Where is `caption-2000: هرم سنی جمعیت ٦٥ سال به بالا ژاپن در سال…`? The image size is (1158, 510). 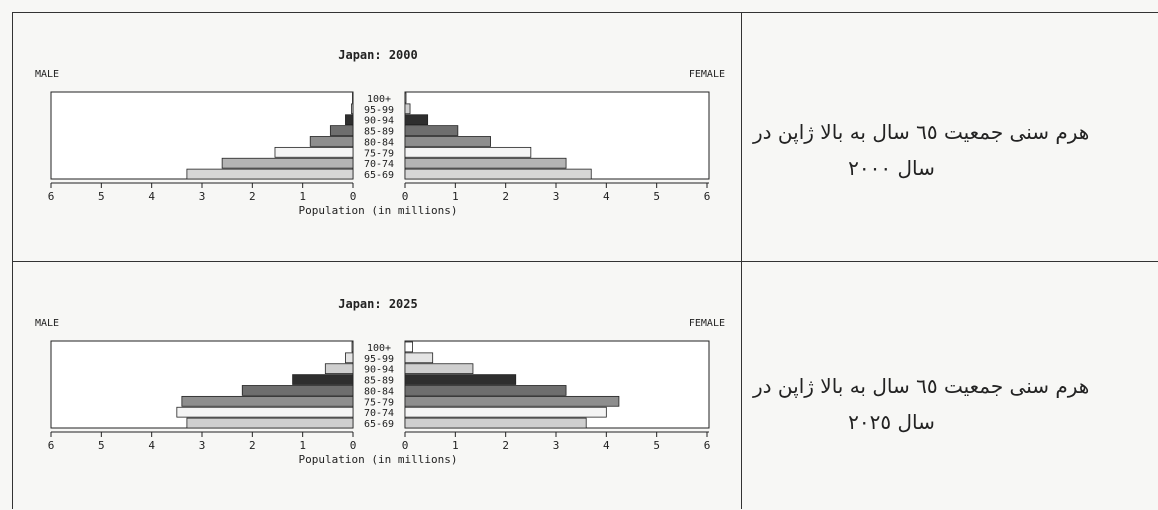 caption-2000: هرم سنی جمعیت ٦٥ سال به بالا ژاپن در سال… is located at coordinates (951, 150).